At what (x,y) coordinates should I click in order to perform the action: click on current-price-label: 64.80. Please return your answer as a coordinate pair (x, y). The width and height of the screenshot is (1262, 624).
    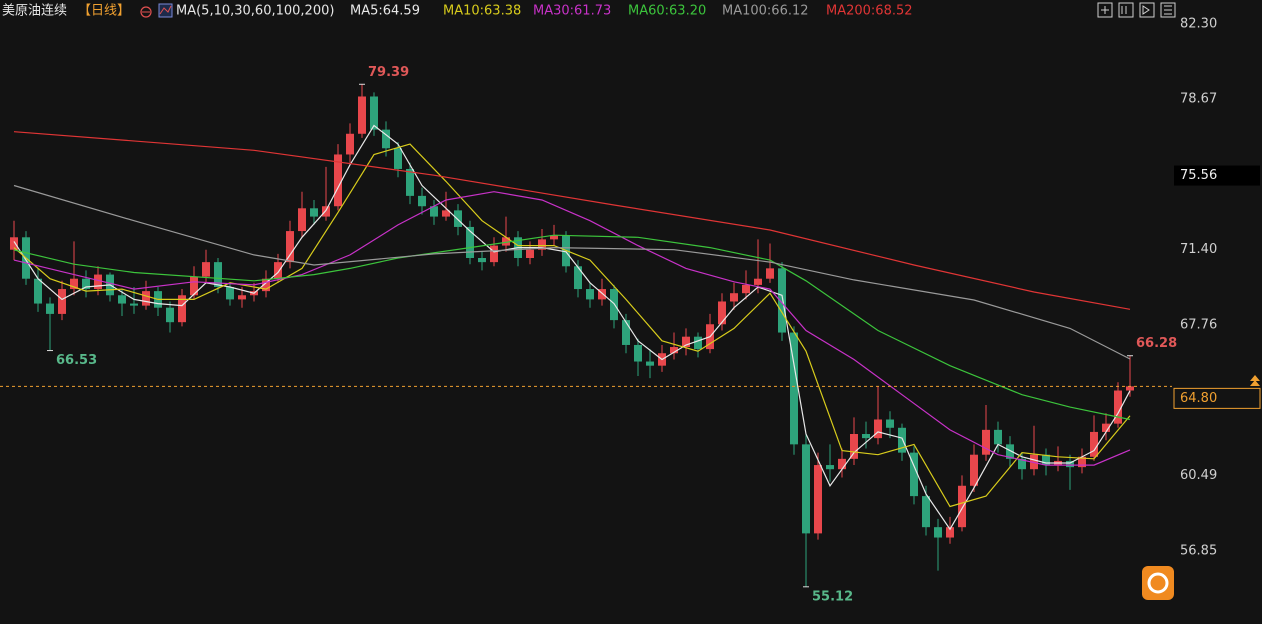
    Looking at the image, I should click on (1198, 398).